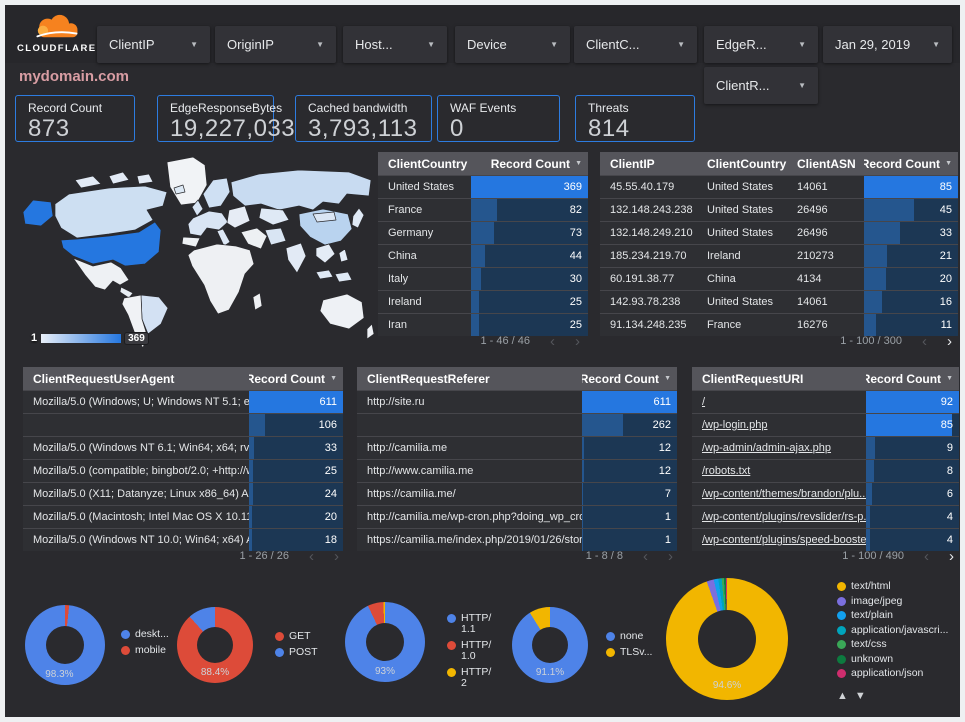 This screenshot has height=722, width=965. I want to click on record-count-bar: 18, so click(296, 540).